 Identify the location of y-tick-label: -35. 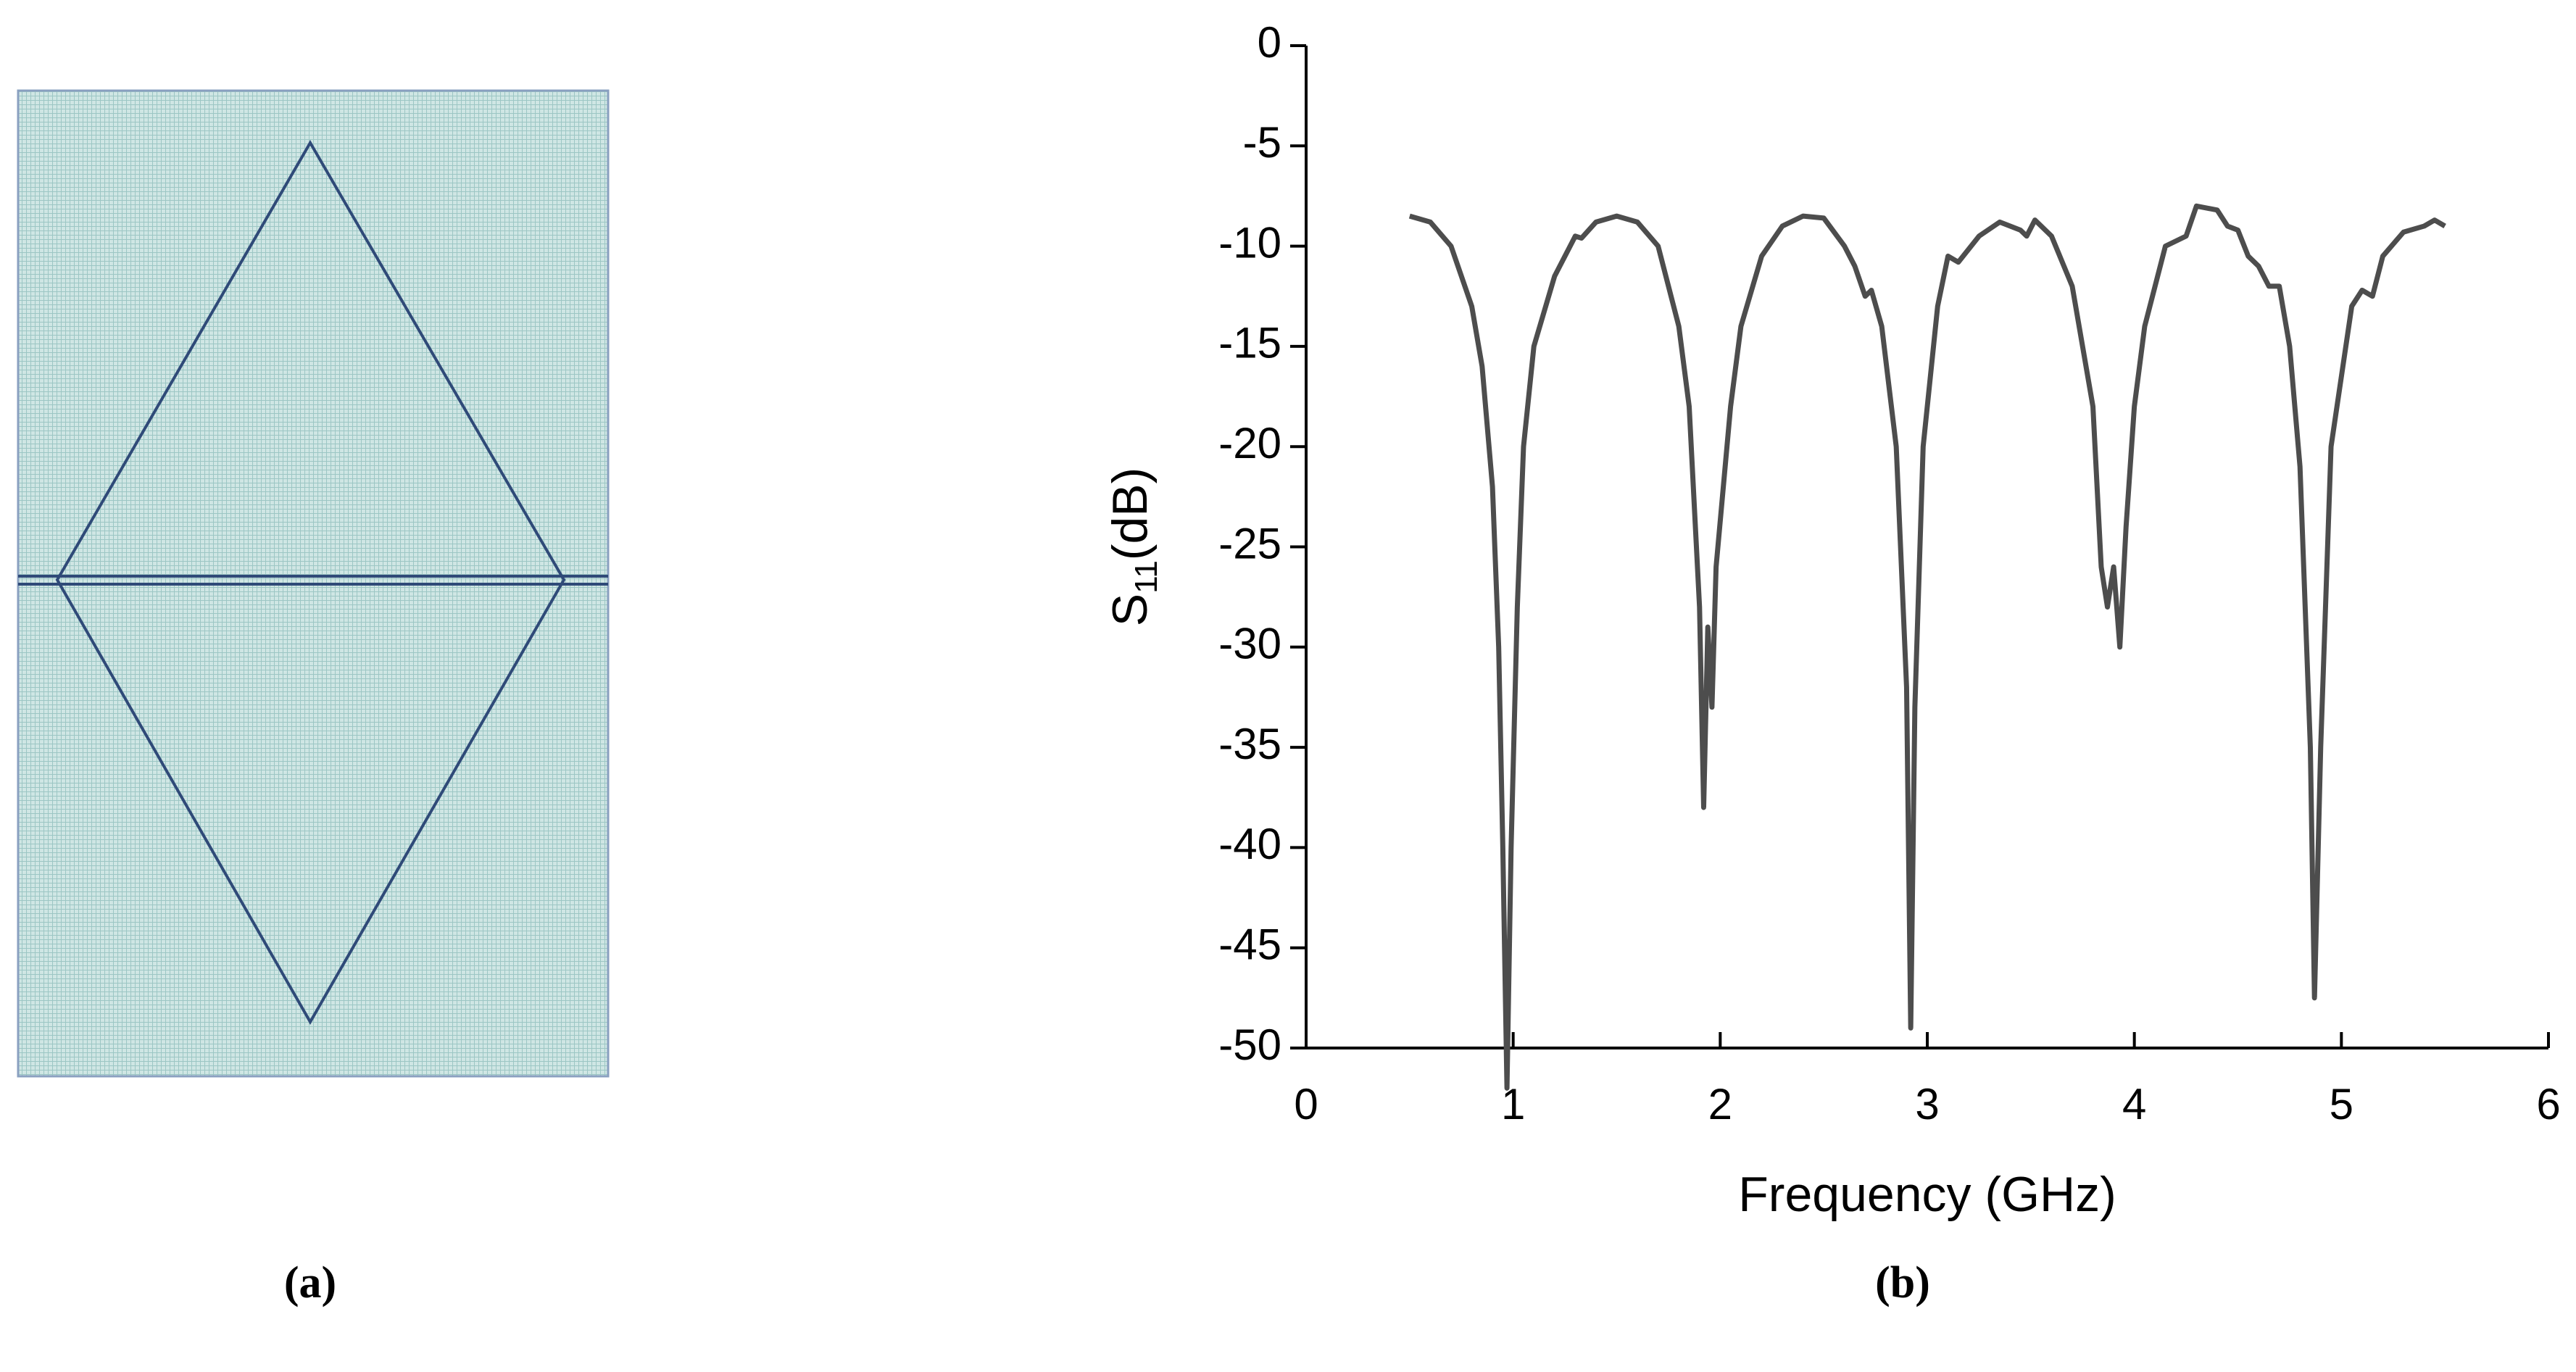
(1249, 744).